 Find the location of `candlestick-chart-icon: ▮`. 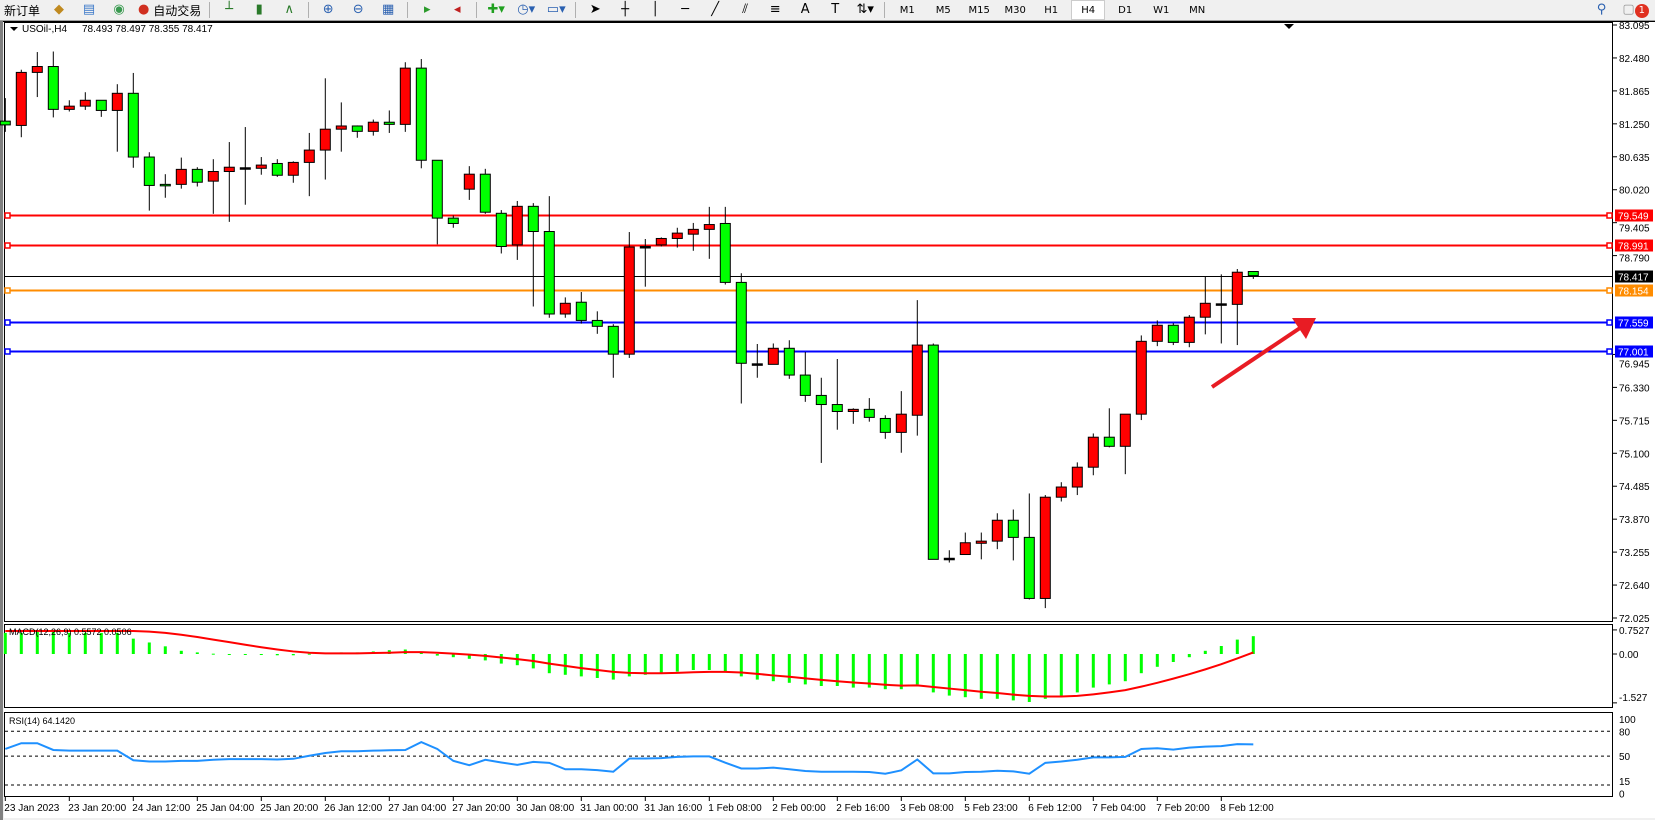

candlestick-chart-icon: ▮ is located at coordinates (259, 9).